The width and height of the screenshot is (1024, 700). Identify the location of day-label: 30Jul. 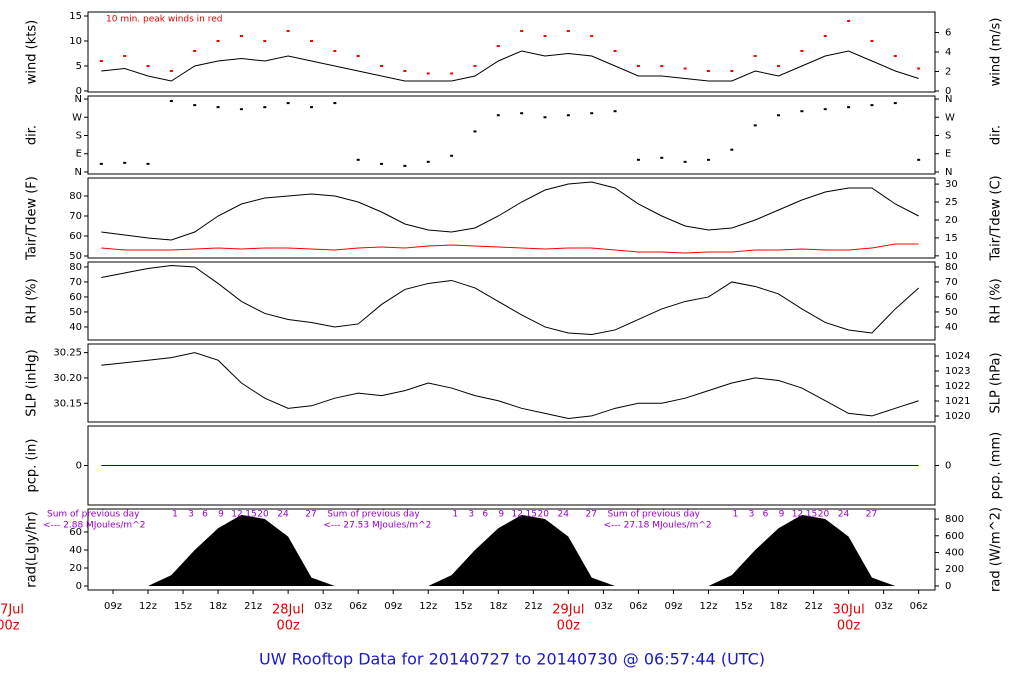
(848, 610).